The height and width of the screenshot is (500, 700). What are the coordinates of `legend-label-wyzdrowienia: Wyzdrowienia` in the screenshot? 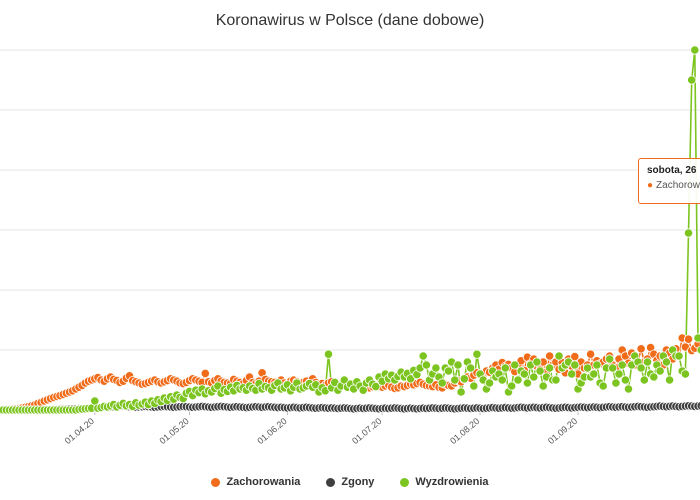 It's located at (452, 482).